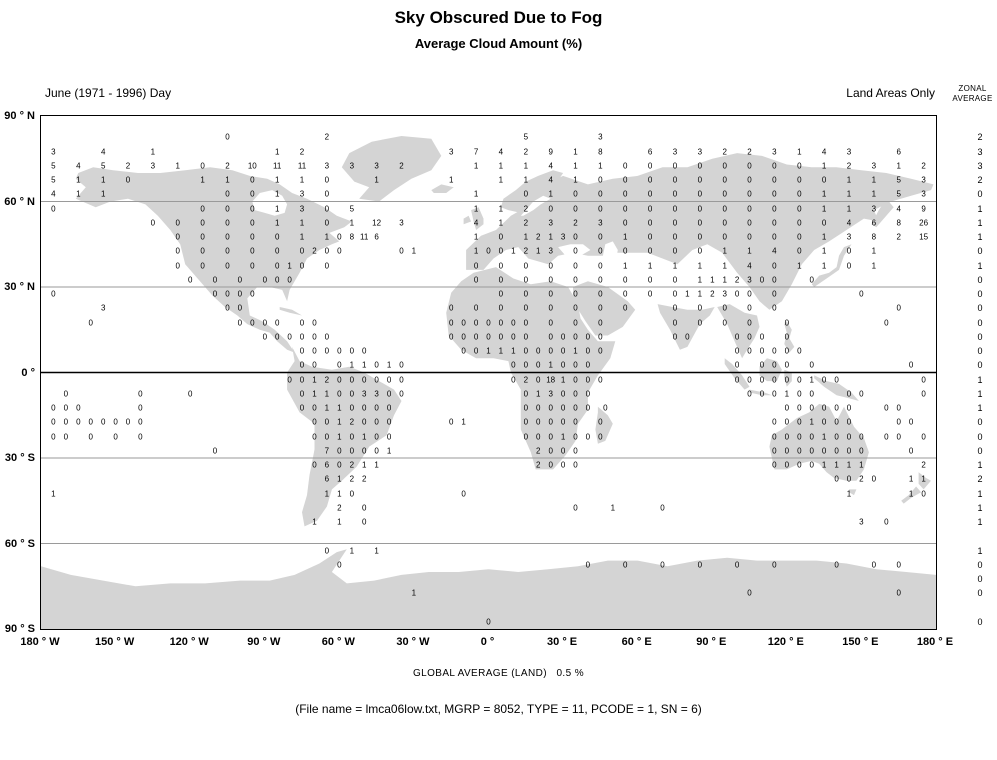  Describe the element at coordinates (377, 223) in the screenshot. I see `grid-value: 12` at that location.